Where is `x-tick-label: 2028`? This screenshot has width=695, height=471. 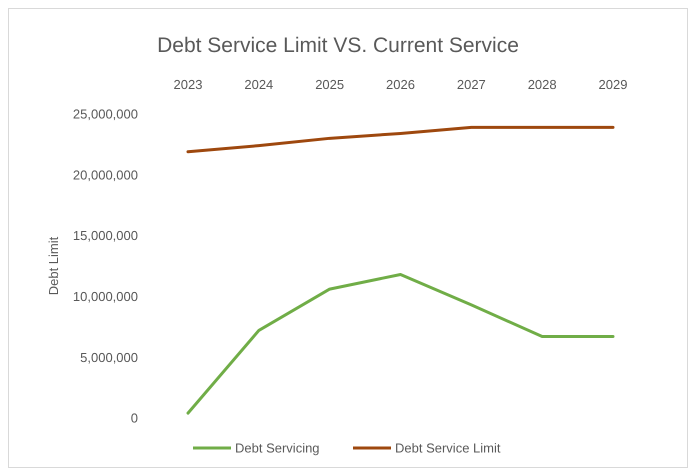 x-tick-label: 2028 is located at coordinates (542, 84).